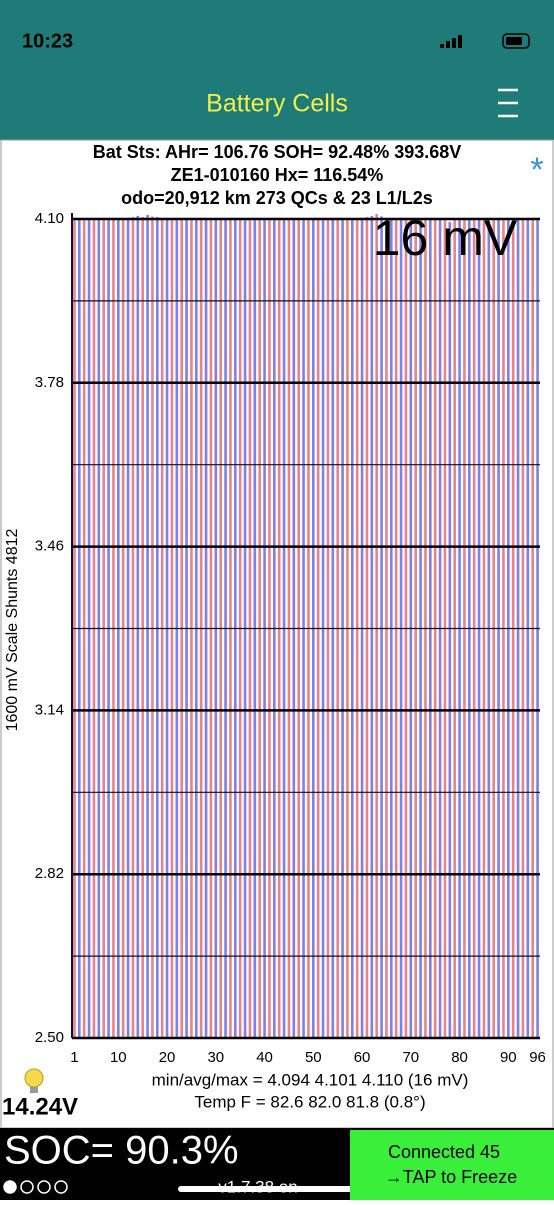  I want to click on x-tick-label: 80, so click(459, 1057).